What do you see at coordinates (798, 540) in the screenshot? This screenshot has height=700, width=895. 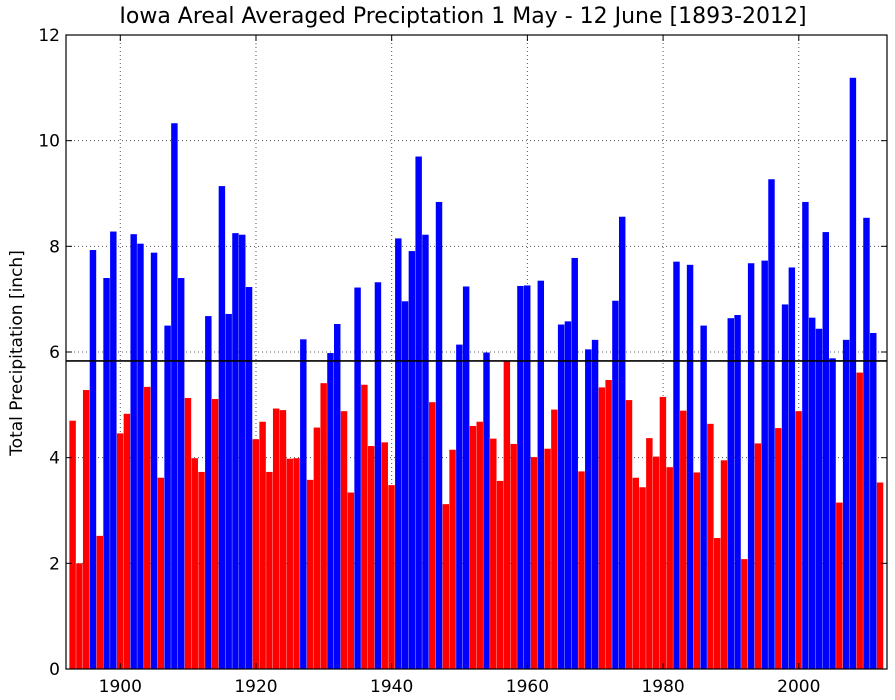 I see `bar-2000` at bounding box center [798, 540].